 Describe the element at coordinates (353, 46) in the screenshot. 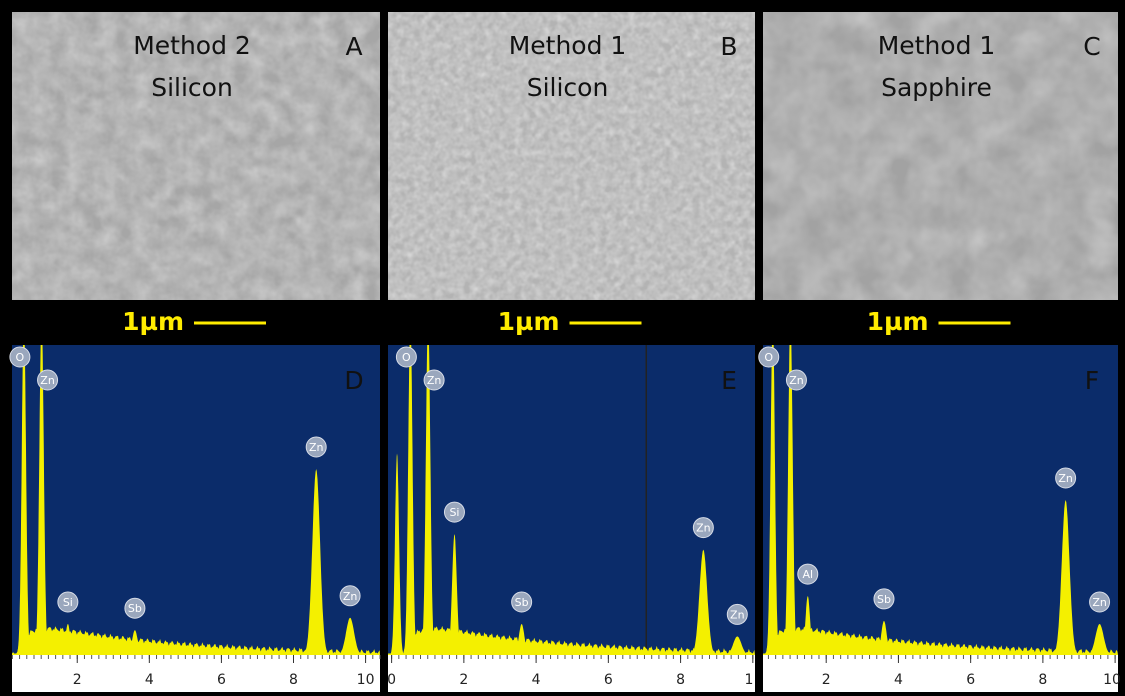

I see `panel-letter: A` at that location.